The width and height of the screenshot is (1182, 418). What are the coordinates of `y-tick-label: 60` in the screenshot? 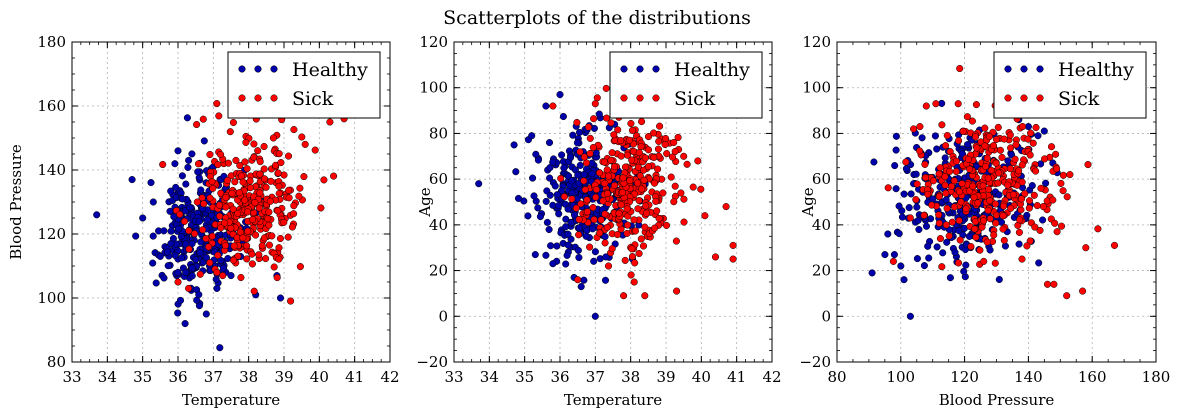 It's located at (821, 179).